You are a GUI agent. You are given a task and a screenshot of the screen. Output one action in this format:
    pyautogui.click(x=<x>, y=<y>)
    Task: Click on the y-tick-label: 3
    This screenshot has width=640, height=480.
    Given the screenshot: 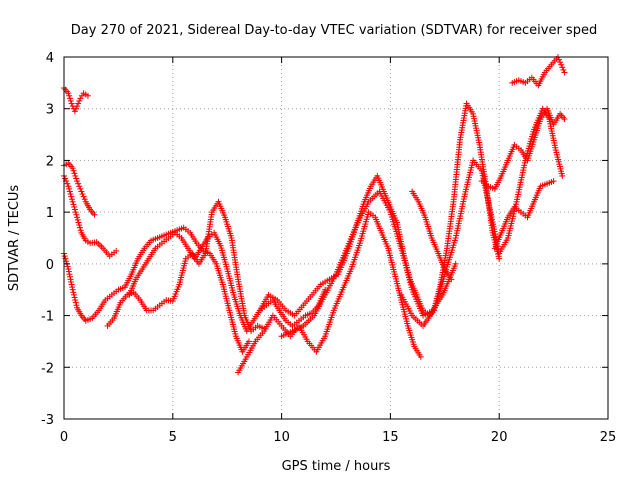 What is the action you would take?
    pyautogui.click(x=50, y=110)
    